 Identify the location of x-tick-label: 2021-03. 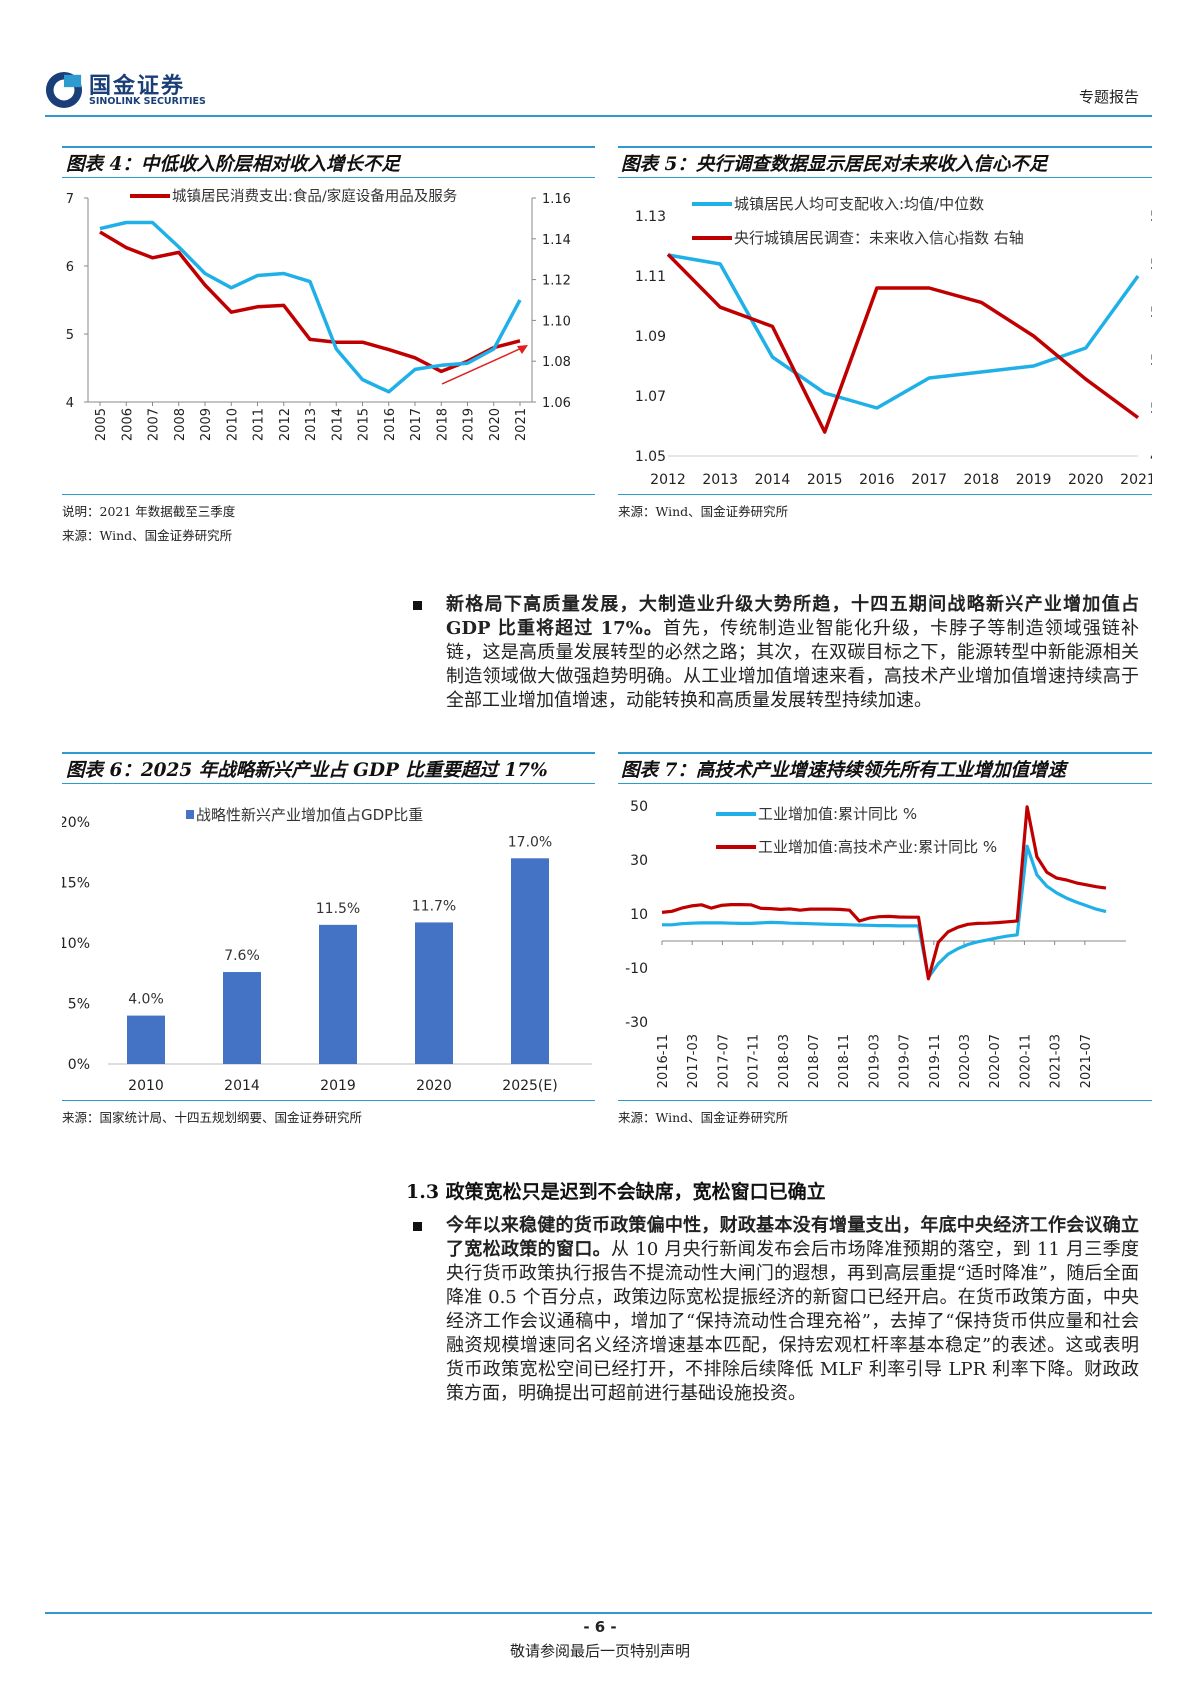
(1056, 1061).